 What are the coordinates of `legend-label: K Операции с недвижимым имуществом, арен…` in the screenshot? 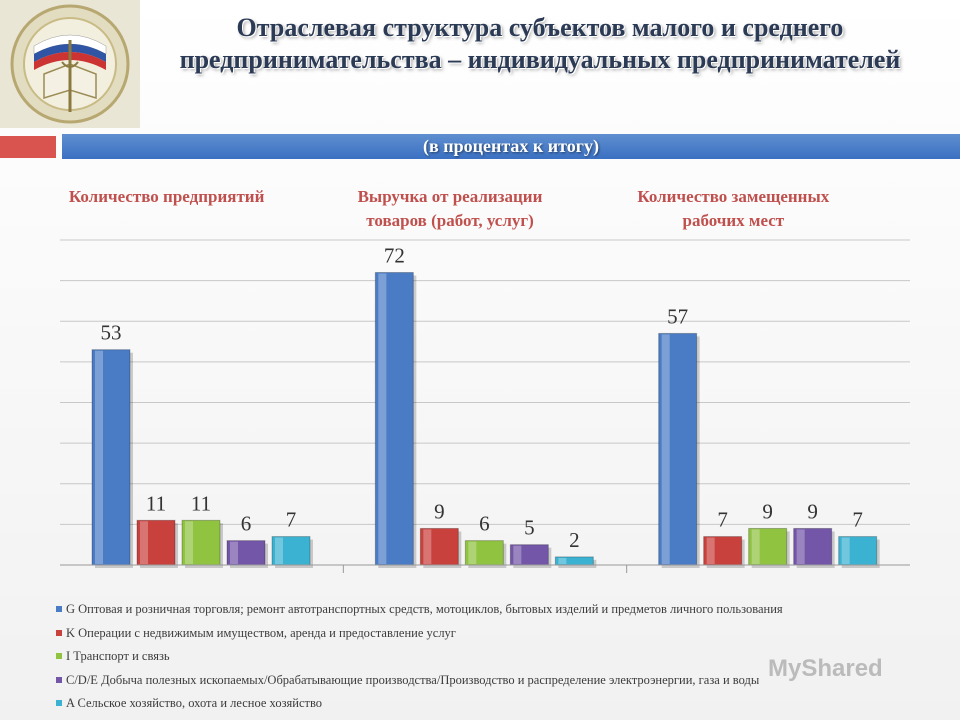 It's located at (261, 632).